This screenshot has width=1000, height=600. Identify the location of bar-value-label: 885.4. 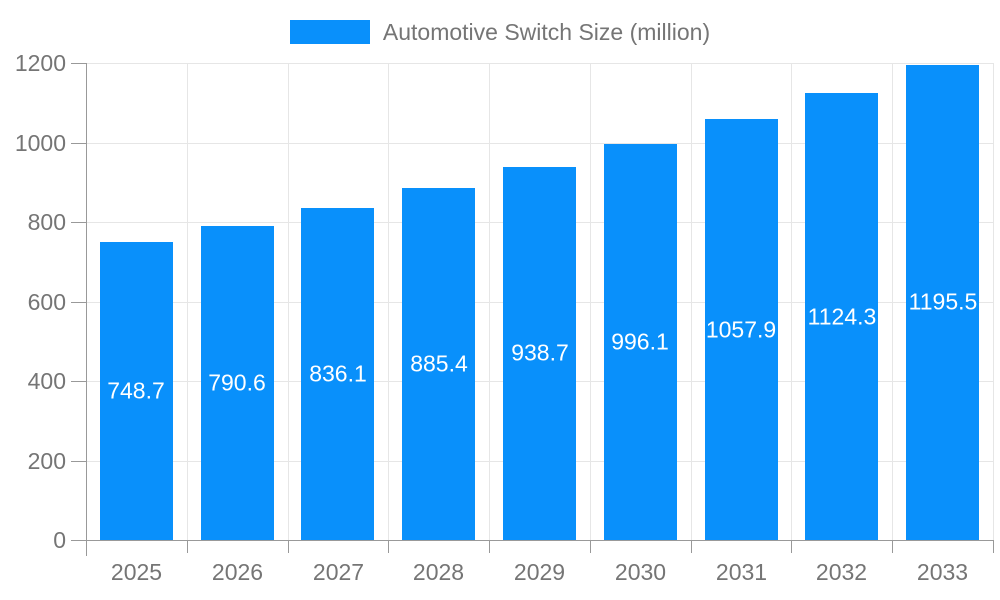
(439, 363).